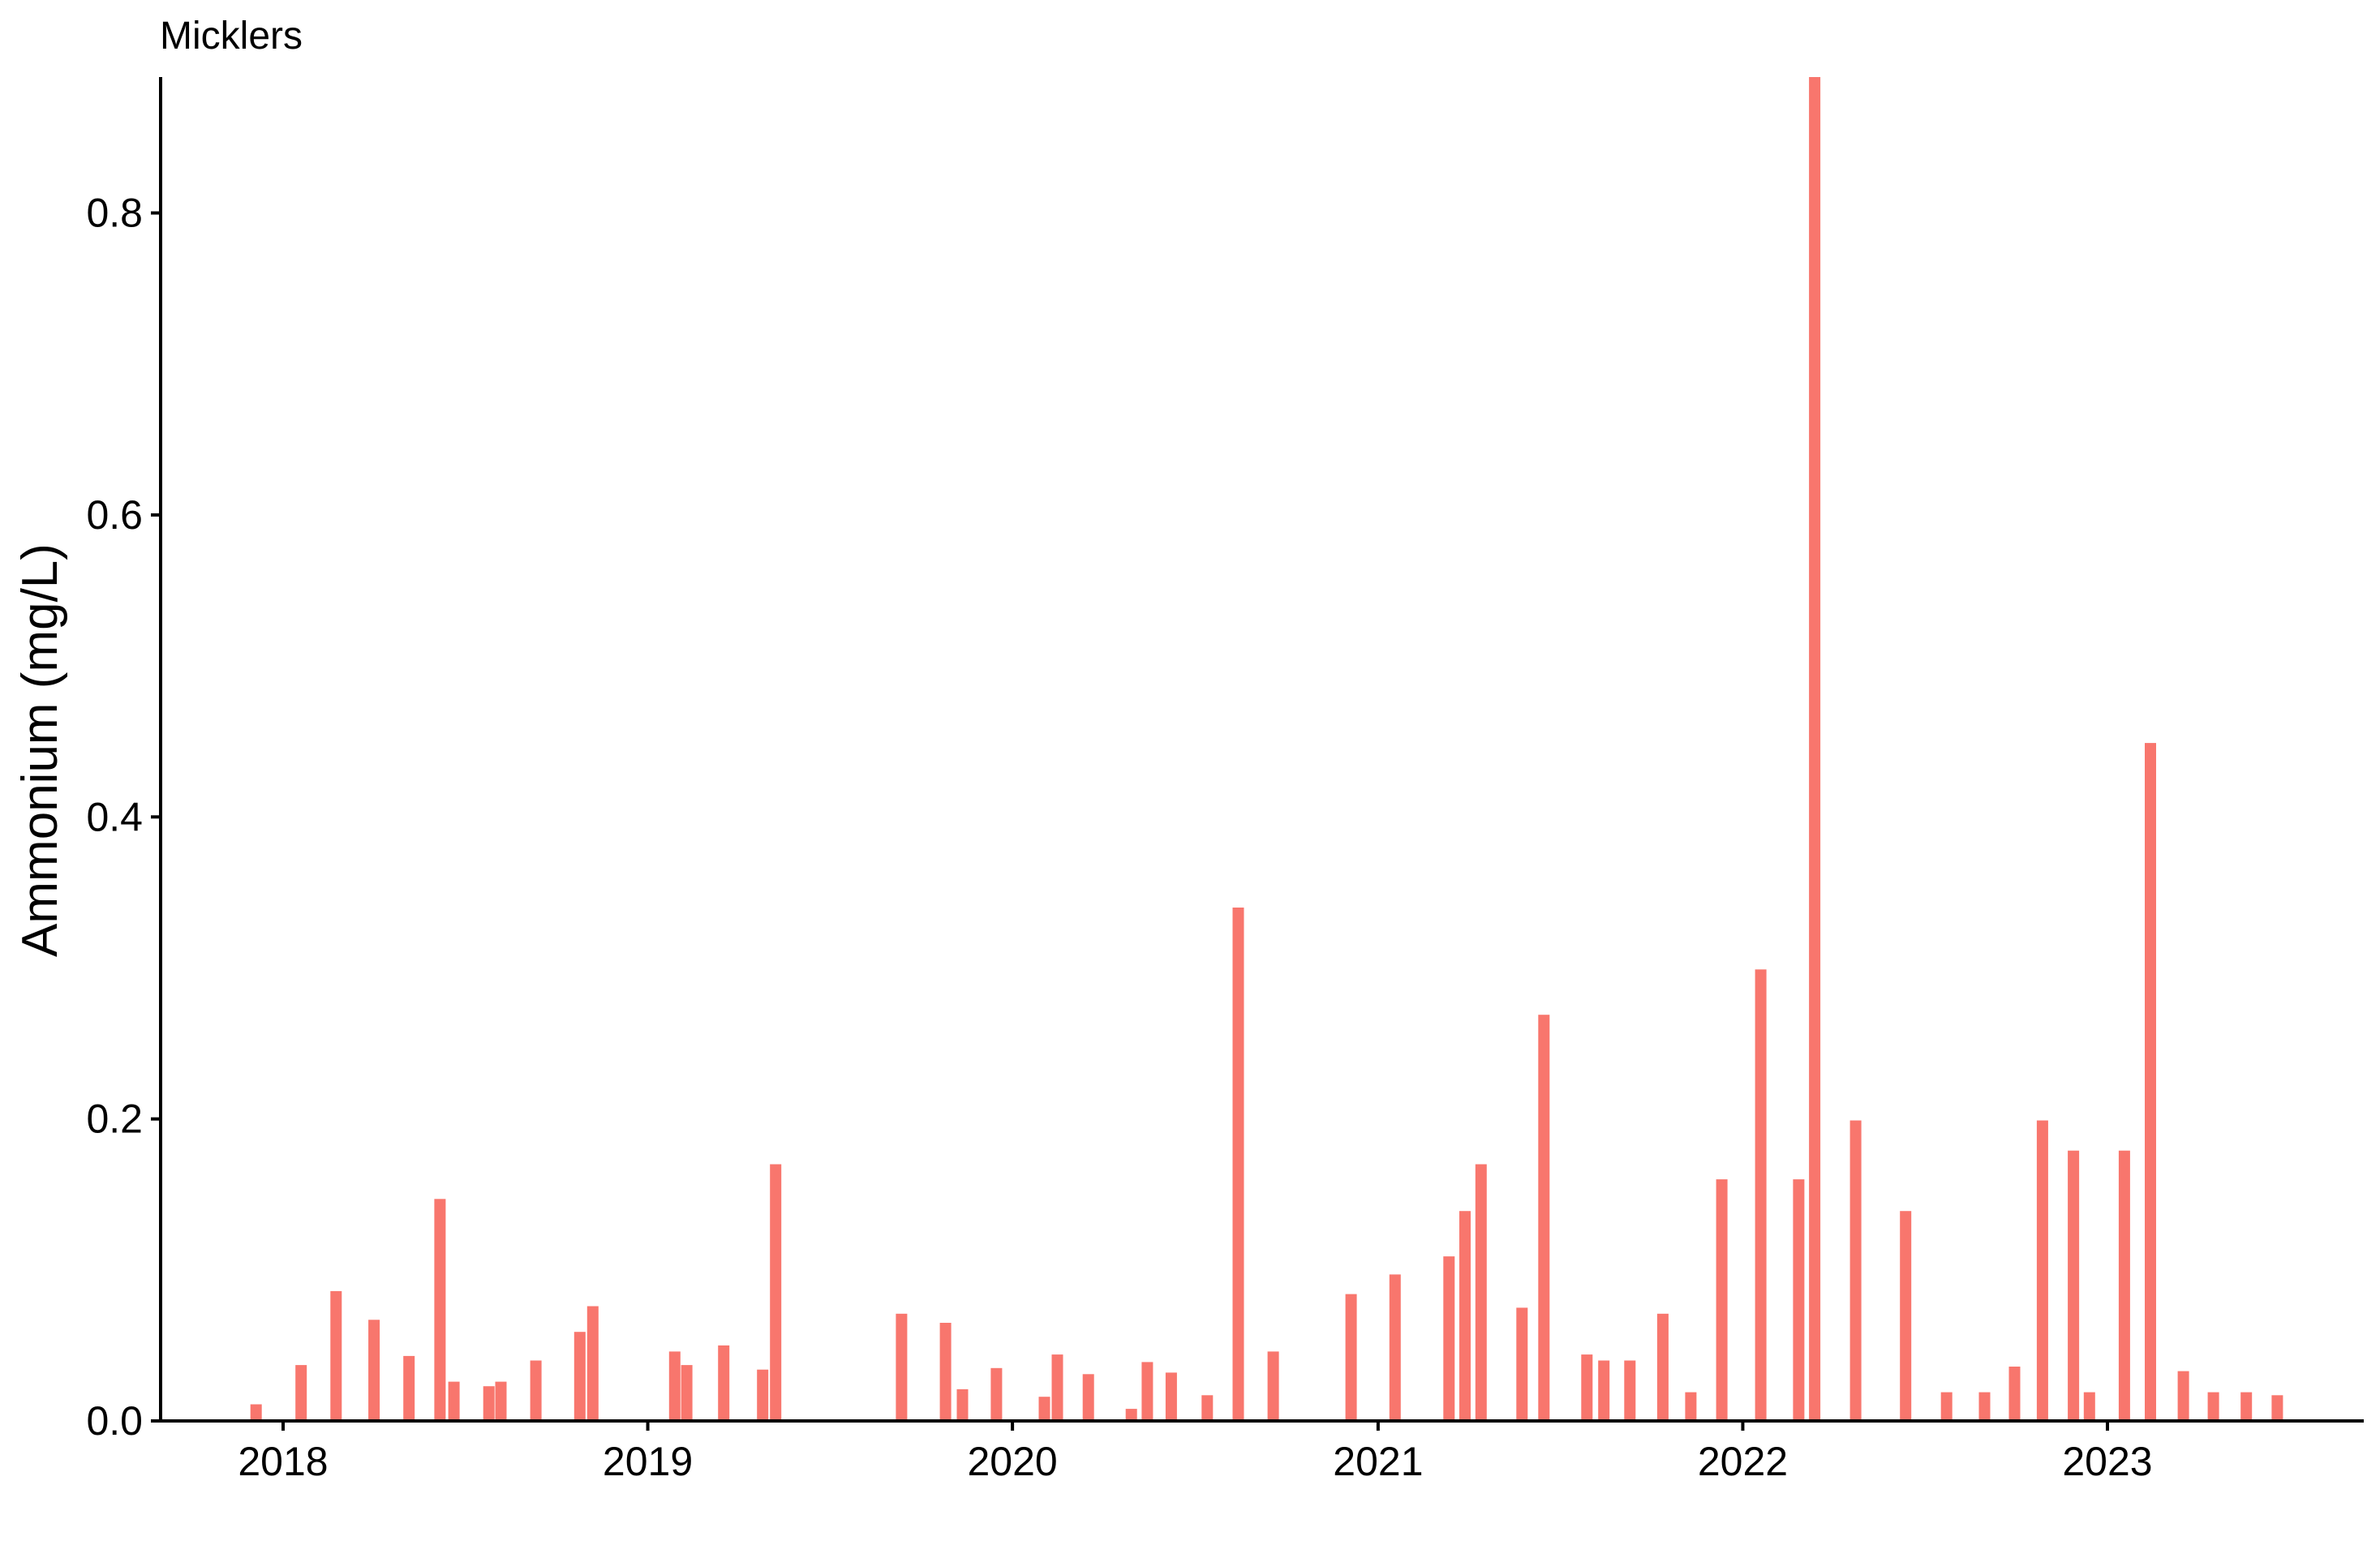 The width and height of the screenshot is (2380, 1558). Describe the element at coordinates (115, 816) in the screenshot. I see `y-tick-label: 0.4` at that location.